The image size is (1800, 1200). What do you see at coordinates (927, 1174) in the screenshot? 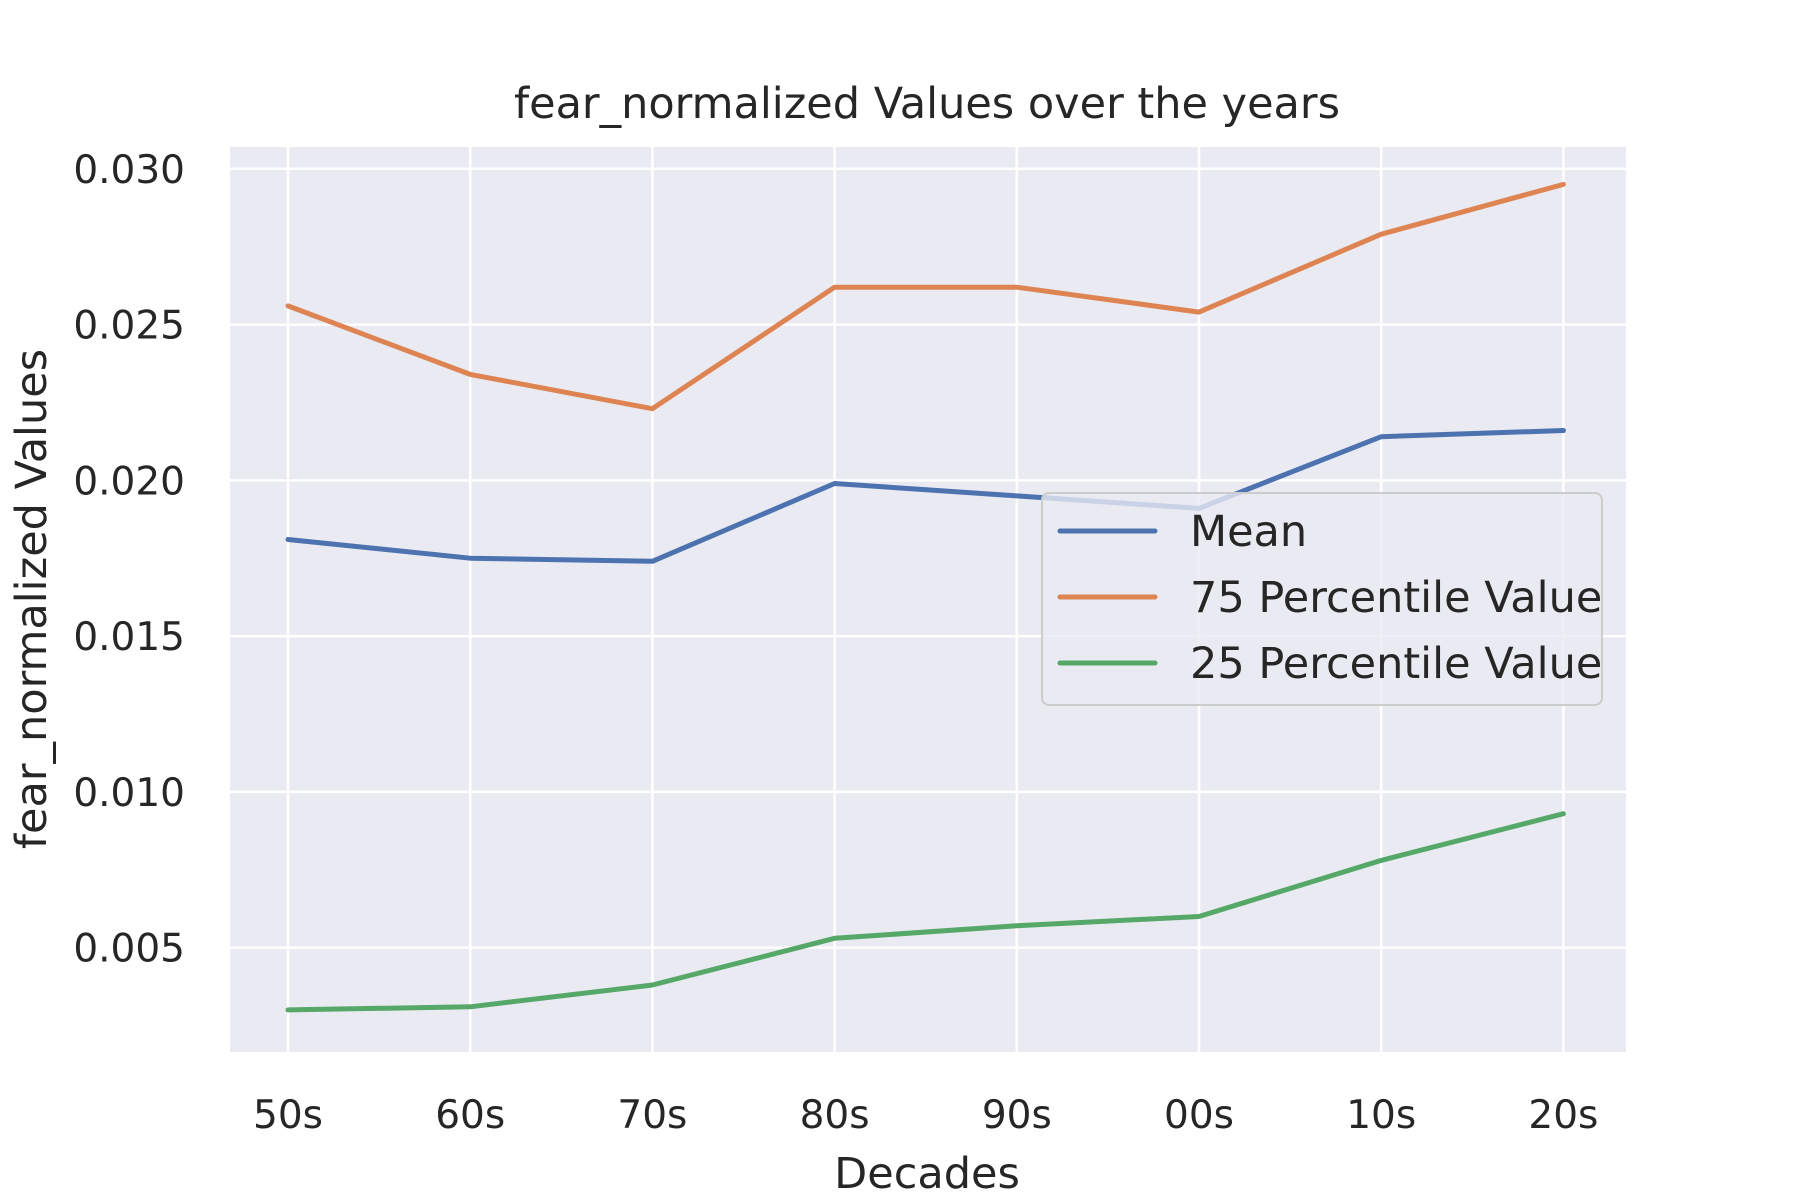
I see `x-axis-label: Decades` at bounding box center [927, 1174].